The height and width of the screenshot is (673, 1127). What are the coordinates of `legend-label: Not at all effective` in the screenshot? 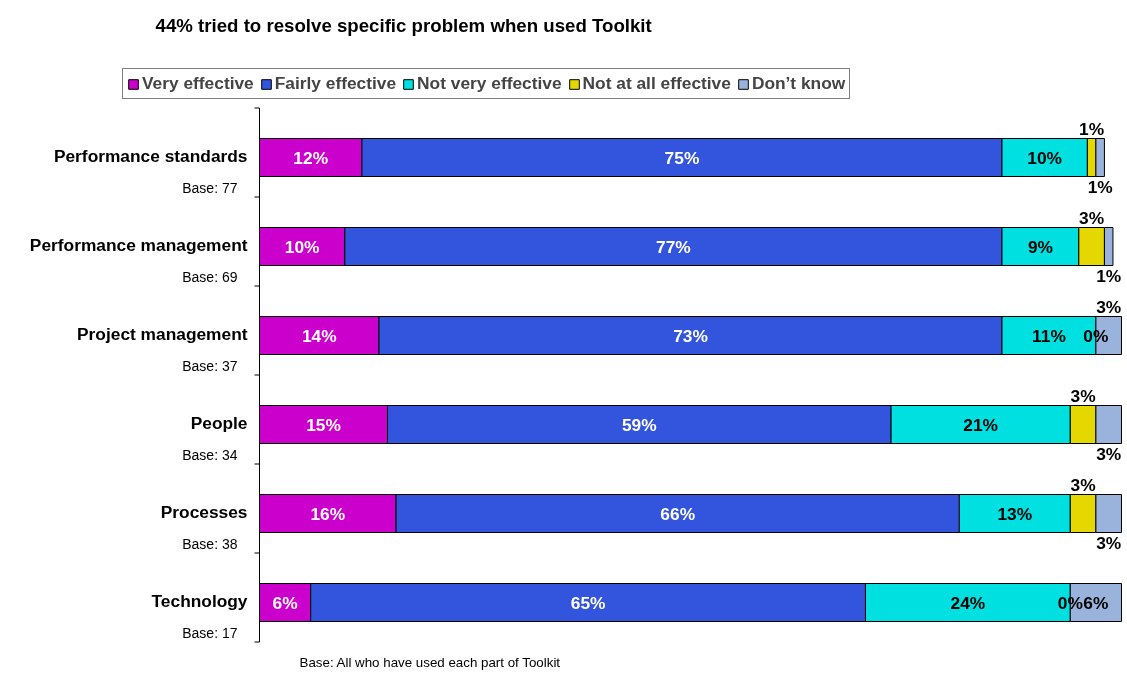 It's located at (656, 83).